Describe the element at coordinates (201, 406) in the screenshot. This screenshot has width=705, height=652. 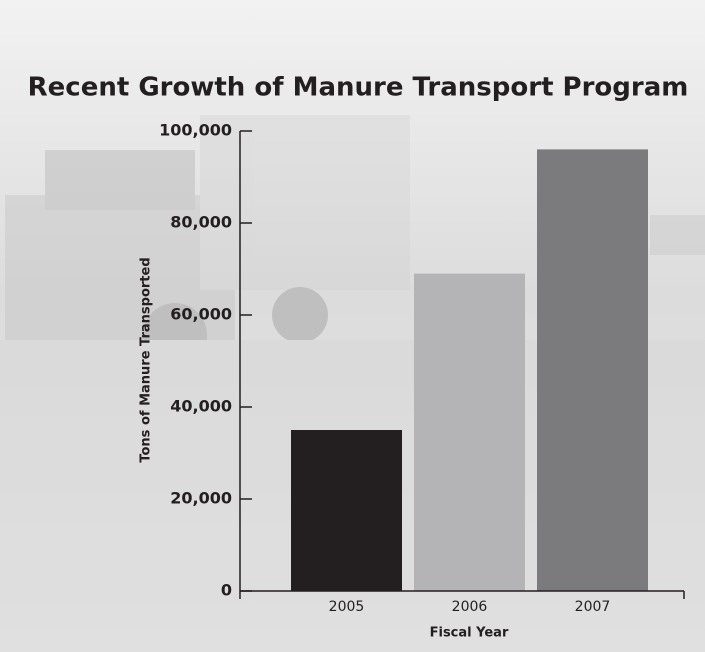
I see `y-tick-label: 40,000` at that location.